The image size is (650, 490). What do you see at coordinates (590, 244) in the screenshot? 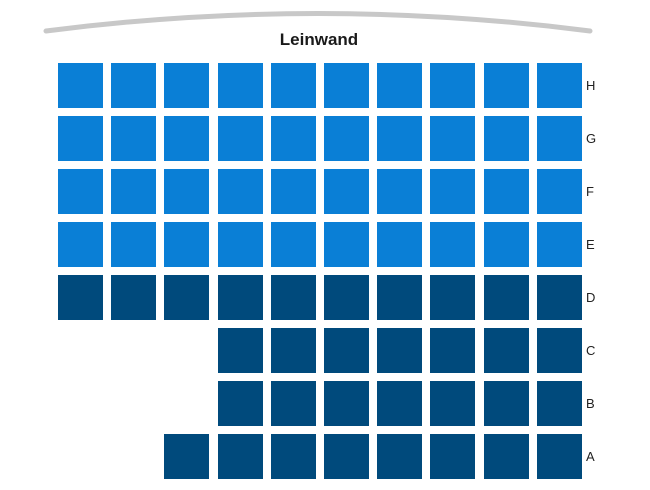
I see `row-label-e: E` at bounding box center [590, 244].